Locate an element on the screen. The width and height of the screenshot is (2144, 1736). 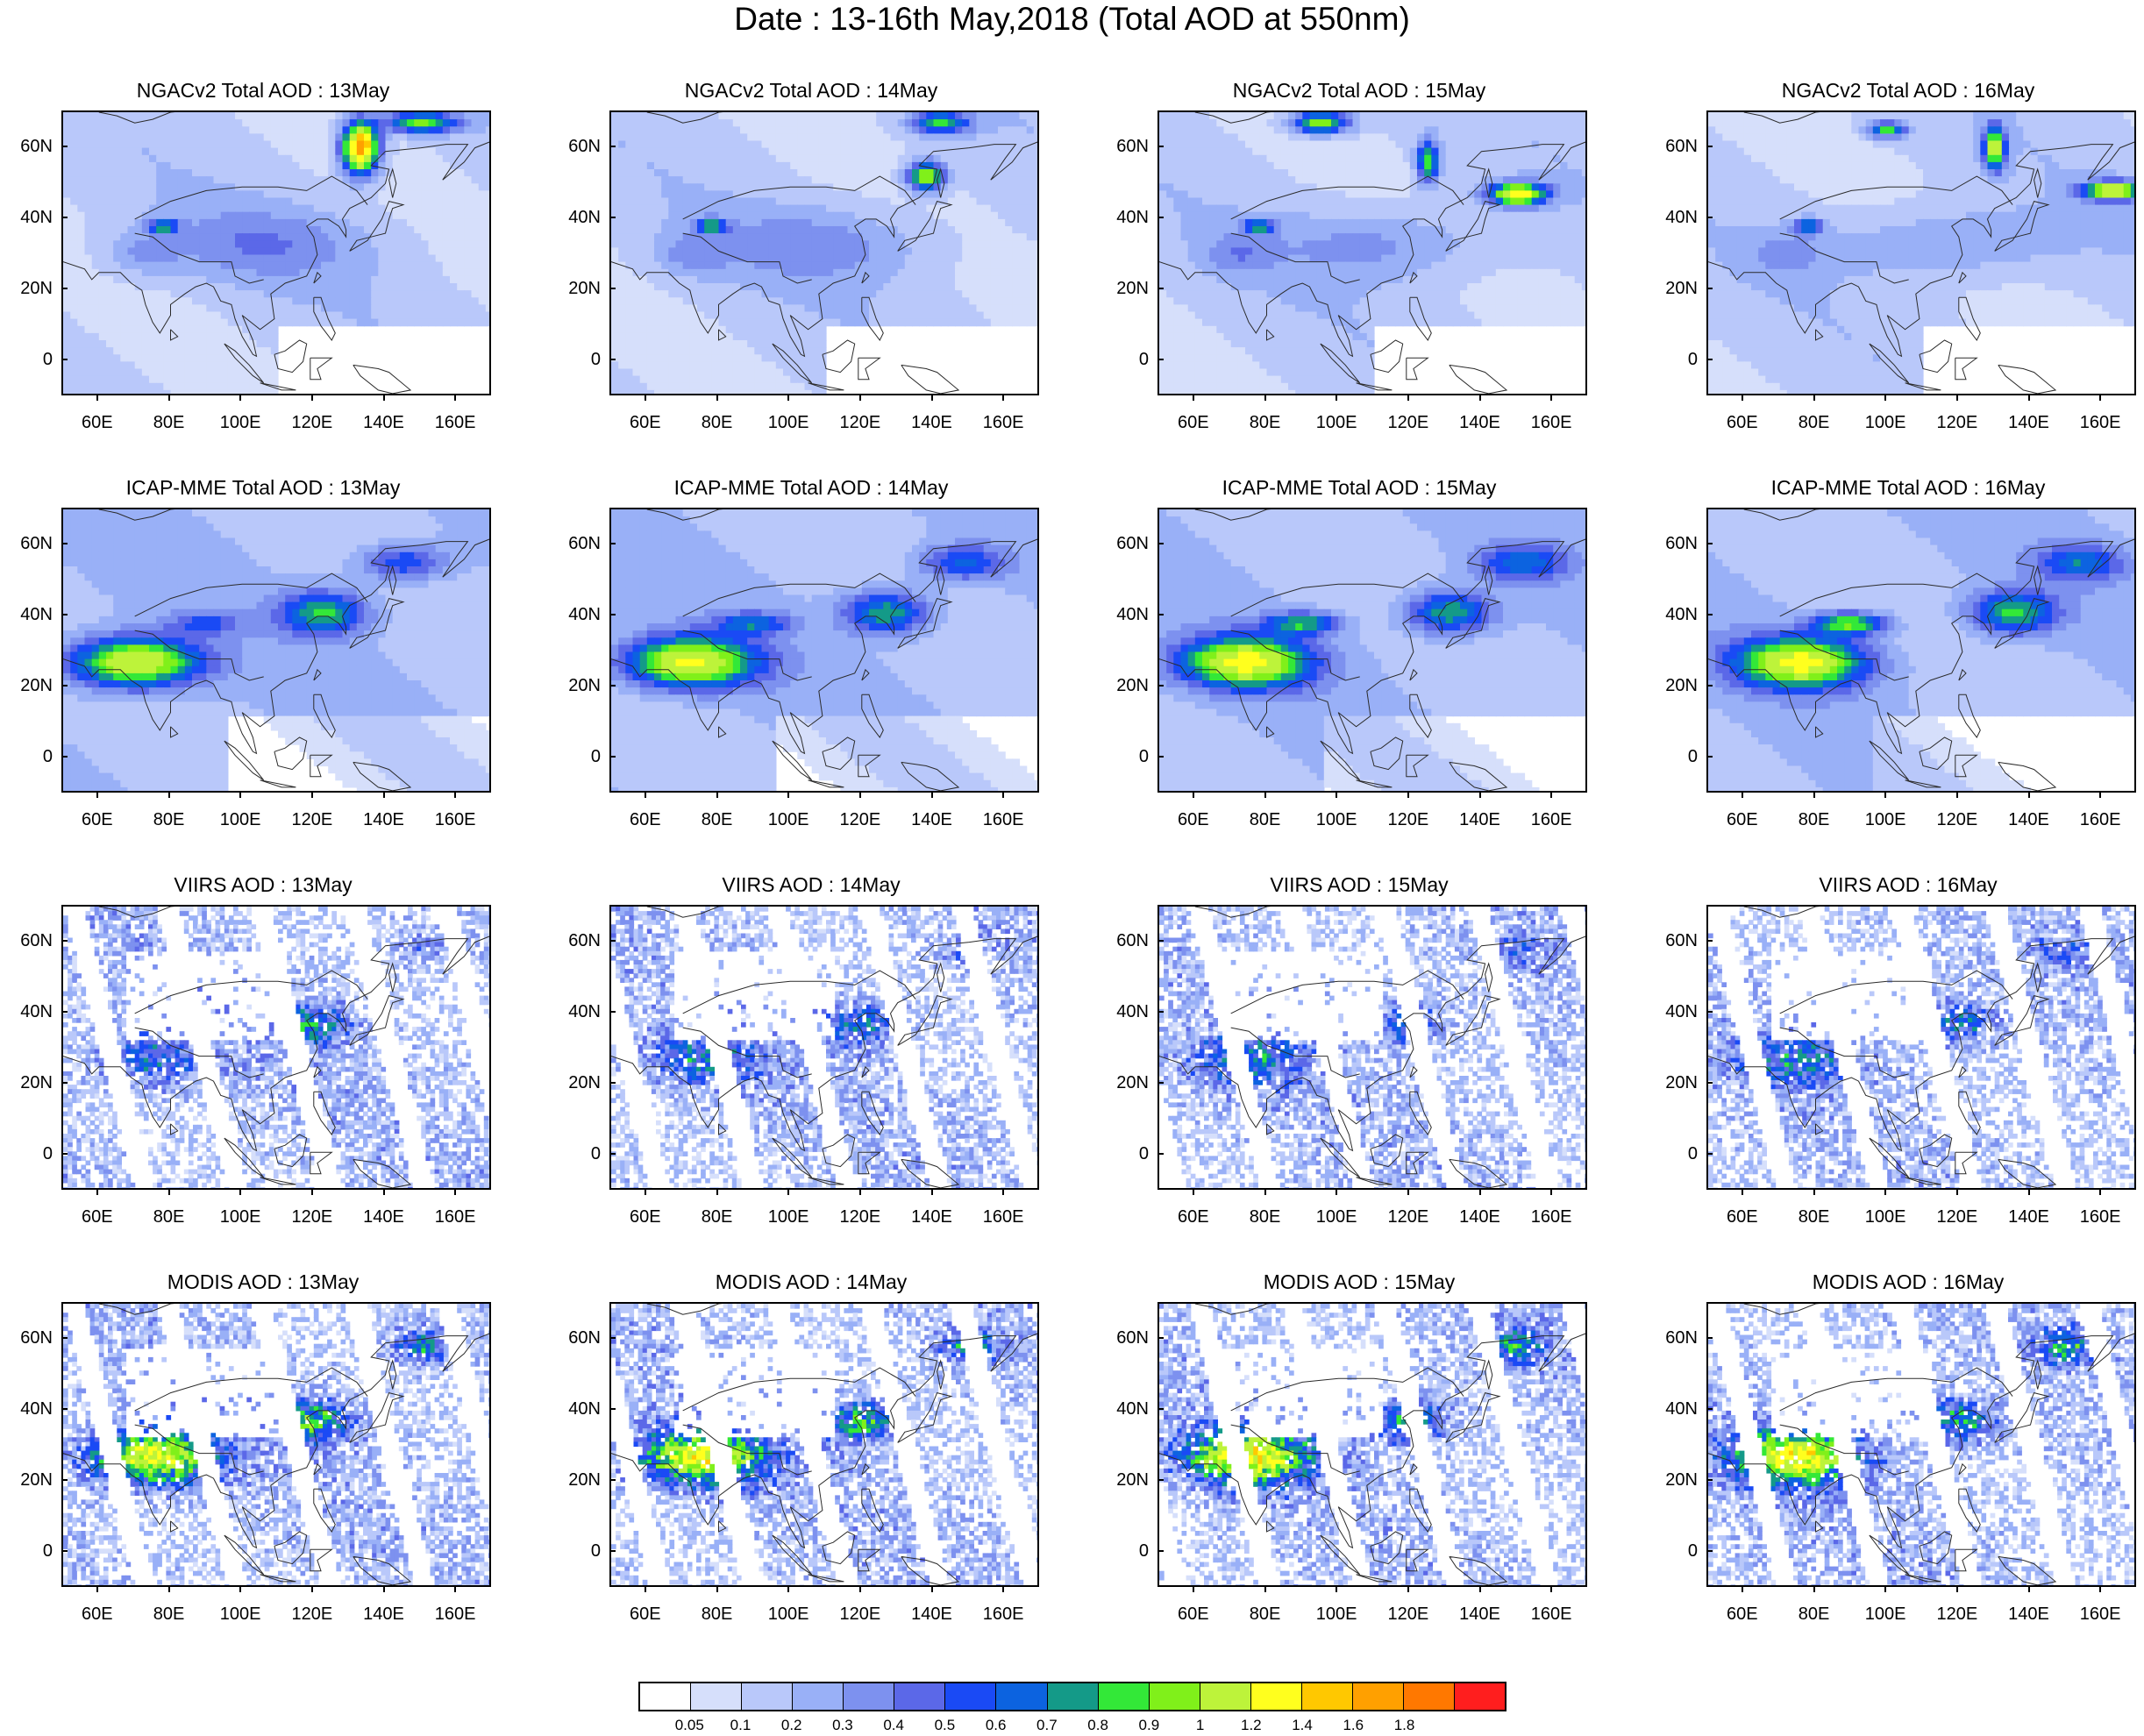
coastline is located at coordinates (792, 363).